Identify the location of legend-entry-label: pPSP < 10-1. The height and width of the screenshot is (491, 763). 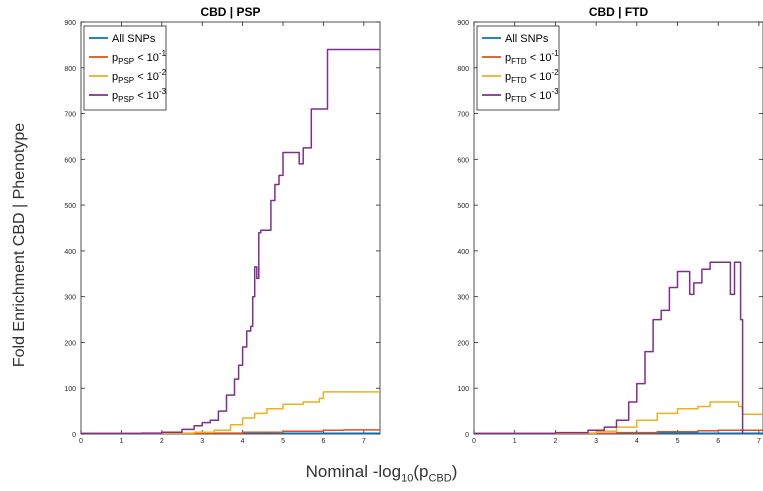
(139, 57).